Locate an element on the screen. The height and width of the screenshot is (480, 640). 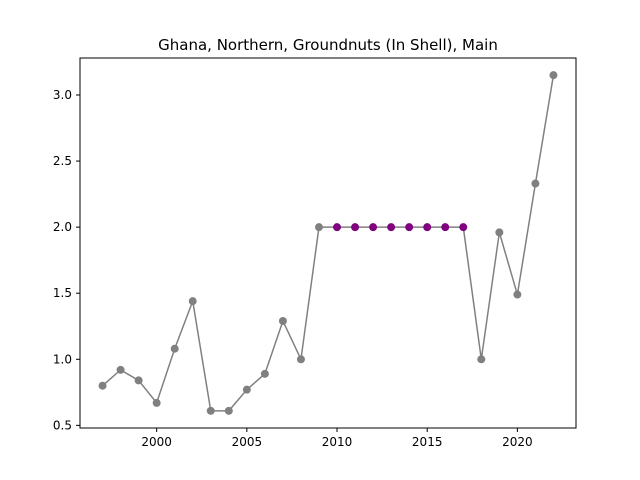
x-axis: 2000 2005 2010 2015 2020 is located at coordinates (337, 438).